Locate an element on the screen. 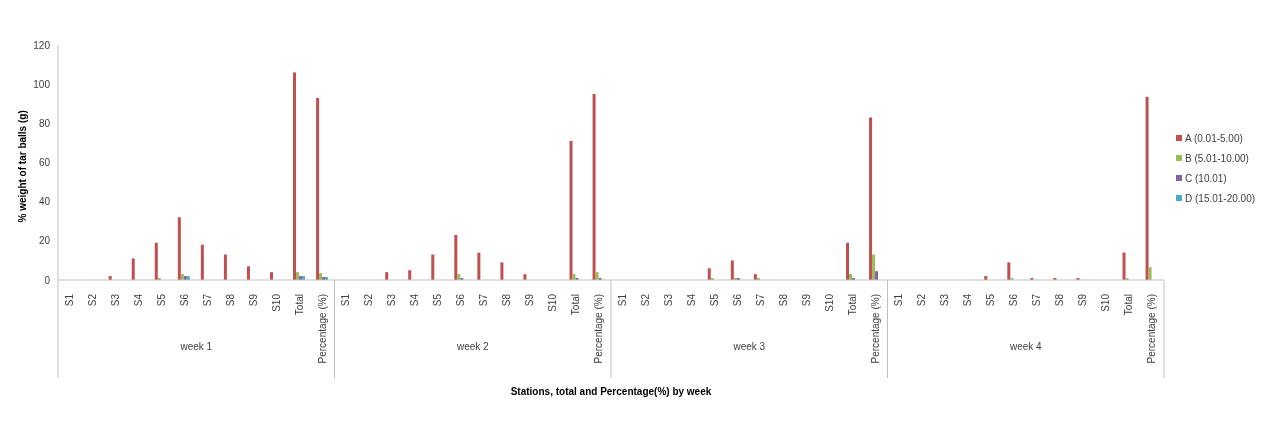 Image resolution: width=1282 pixels, height=434 pixels. legend-label: A (0.01-5.00) is located at coordinates (1214, 138).